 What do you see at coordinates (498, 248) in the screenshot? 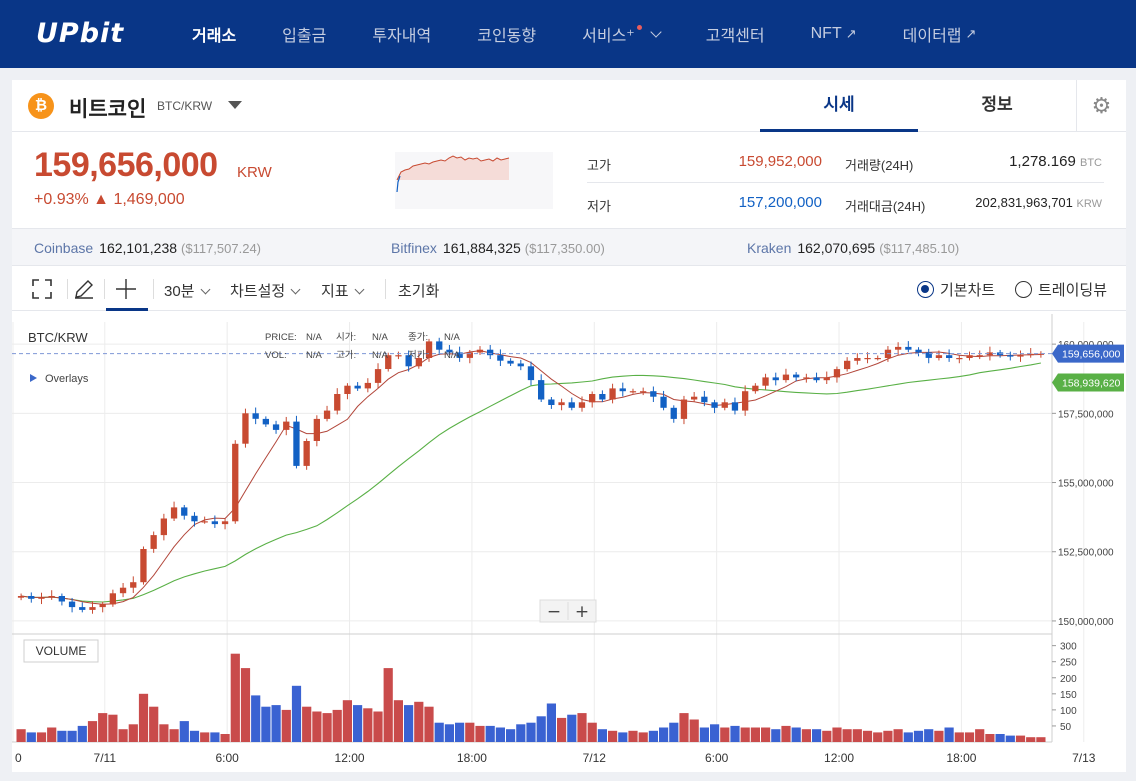
I see `exchange-bitfinex: Bitfinex 161,884,325 ($117,350.00)` at bounding box center [498, 248].